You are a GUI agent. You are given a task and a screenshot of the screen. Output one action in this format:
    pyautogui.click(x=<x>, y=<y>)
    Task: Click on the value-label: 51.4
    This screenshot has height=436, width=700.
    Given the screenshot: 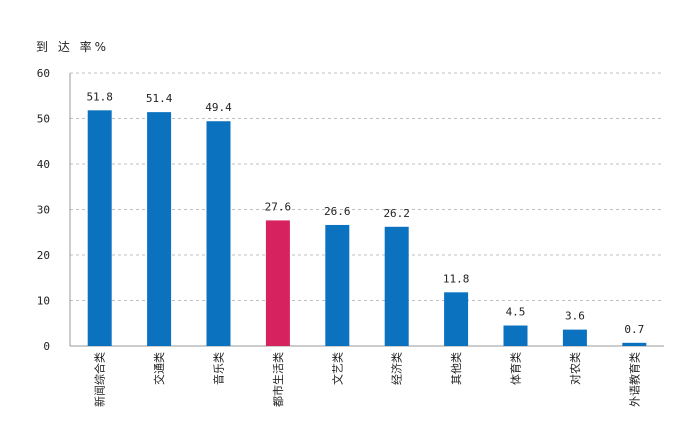 What is the action you would take?
    pyautogui.click(x=159, y=98)
    